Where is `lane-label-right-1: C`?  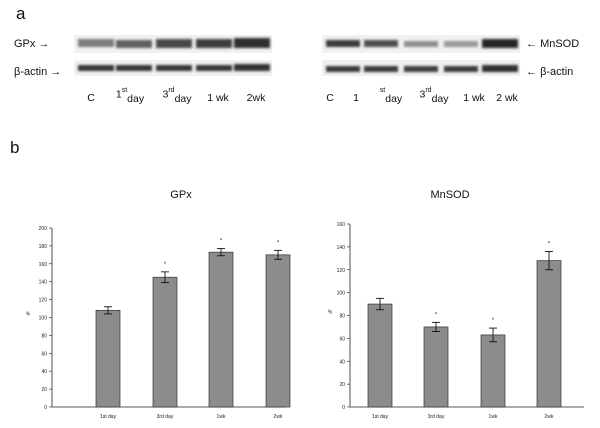 lane-label-right-1: C is located at coordinates (330, 98).